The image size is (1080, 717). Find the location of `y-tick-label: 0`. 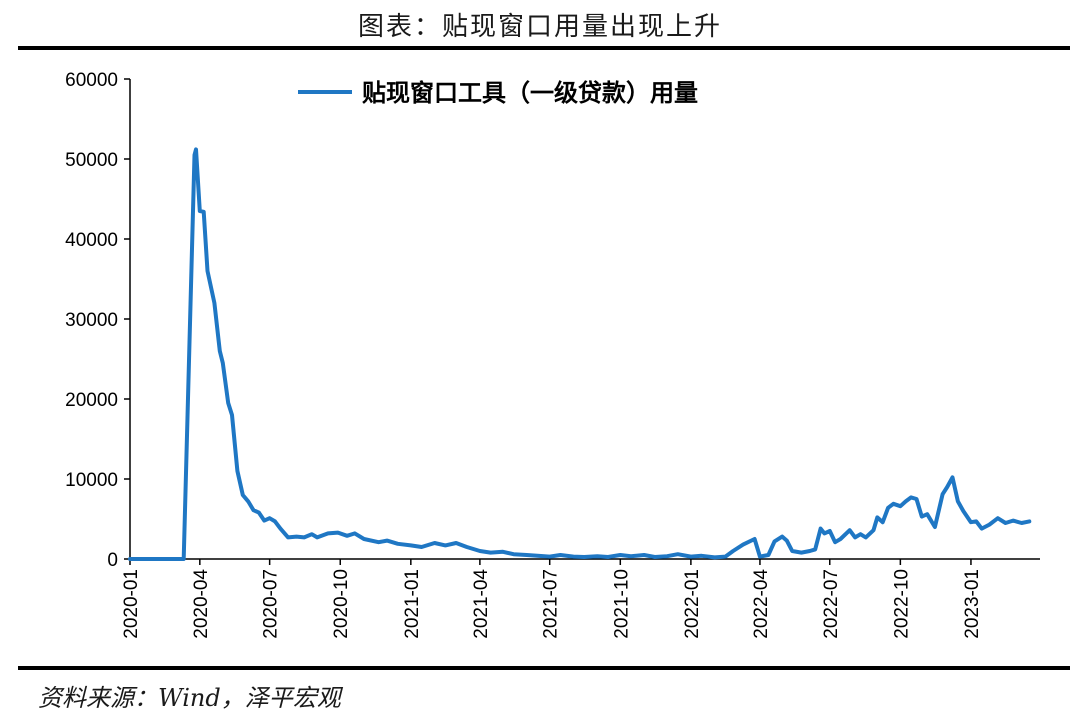

y-tick-label: 0 is located at coordinates (112, 560).